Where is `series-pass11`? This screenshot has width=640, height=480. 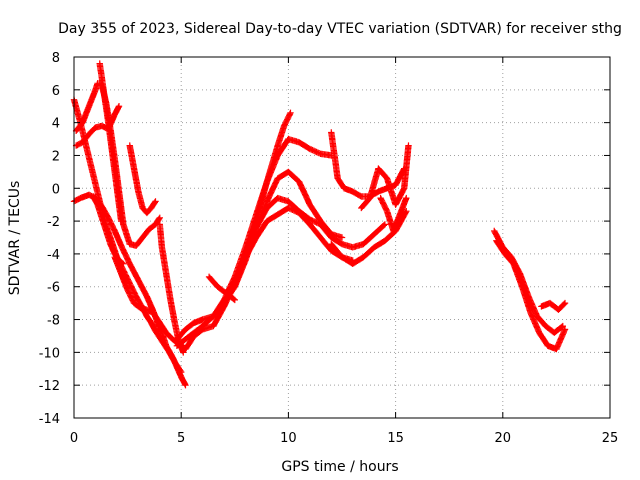
series-pass11 is located at coordinates (233, 226).